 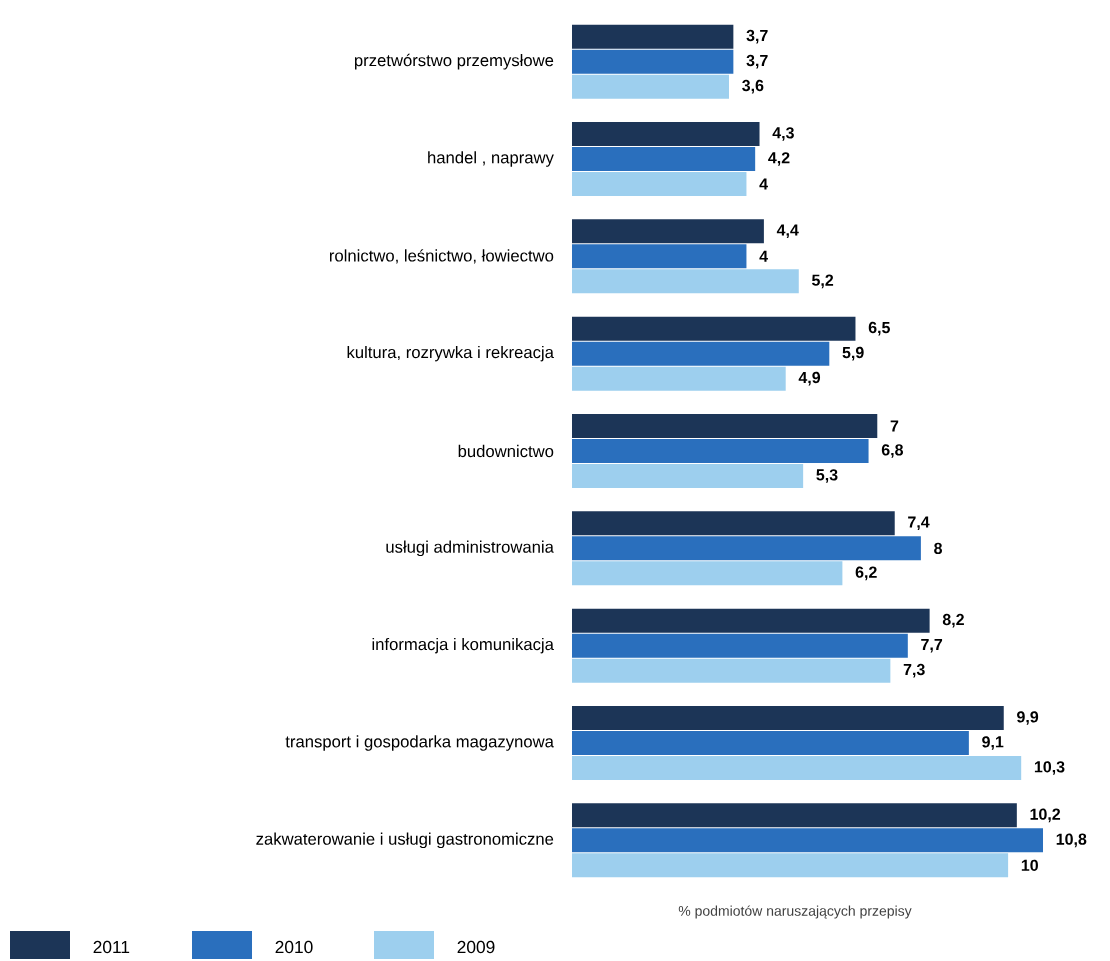 I want to click on y-tick-label: przetwórstwo przemysłowe, so click(x=454, y=61).